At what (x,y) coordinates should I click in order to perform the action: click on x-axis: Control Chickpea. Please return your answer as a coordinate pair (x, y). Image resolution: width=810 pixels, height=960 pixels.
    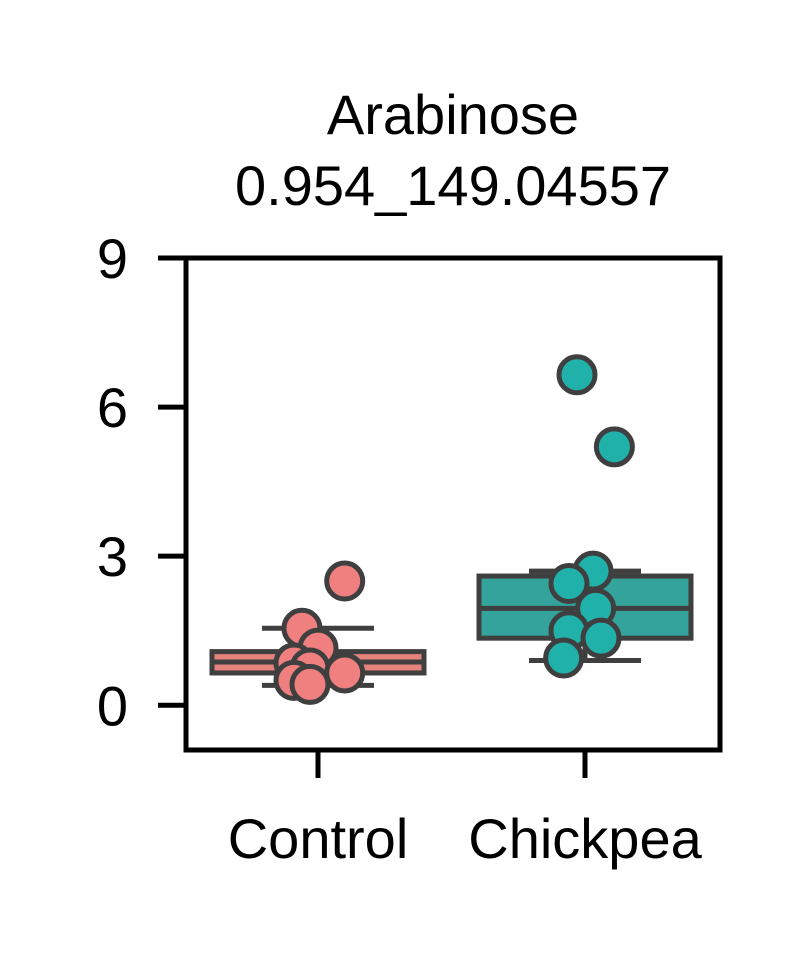
    Looking at the image, I should click on (465, 810).